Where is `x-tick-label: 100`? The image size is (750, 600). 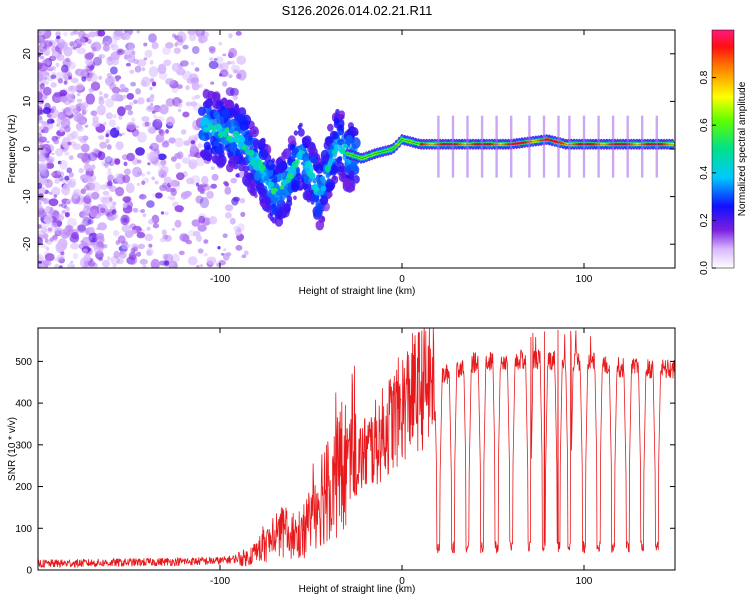
x-tick-label: 100 is located at coordinates (584, 279).